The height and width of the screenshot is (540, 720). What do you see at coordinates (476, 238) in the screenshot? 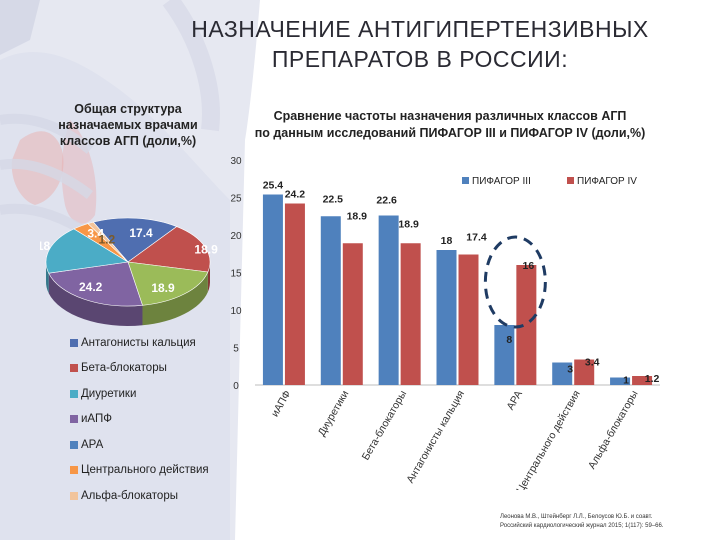
I see `bar-value-label: 17.4` at bounding box center [476, 238].